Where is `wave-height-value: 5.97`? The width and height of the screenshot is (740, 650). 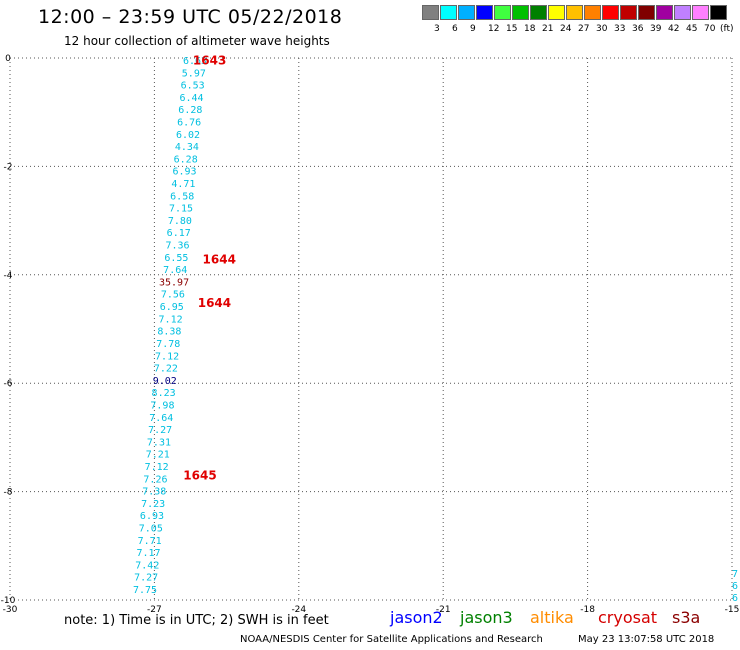 wave-height-value: 5.97 is located at coordinates (194, 73).